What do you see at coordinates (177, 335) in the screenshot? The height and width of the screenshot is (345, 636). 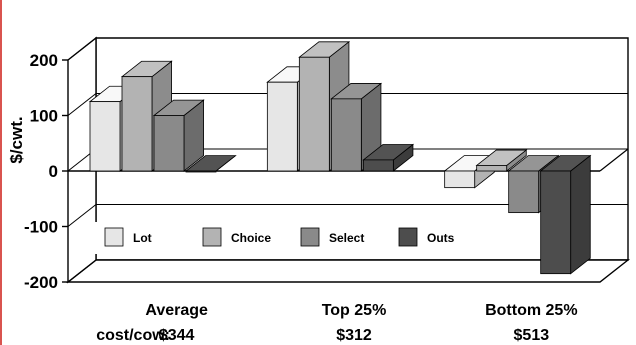 I see `cost-value: $344` at bounding box center [177, 335].